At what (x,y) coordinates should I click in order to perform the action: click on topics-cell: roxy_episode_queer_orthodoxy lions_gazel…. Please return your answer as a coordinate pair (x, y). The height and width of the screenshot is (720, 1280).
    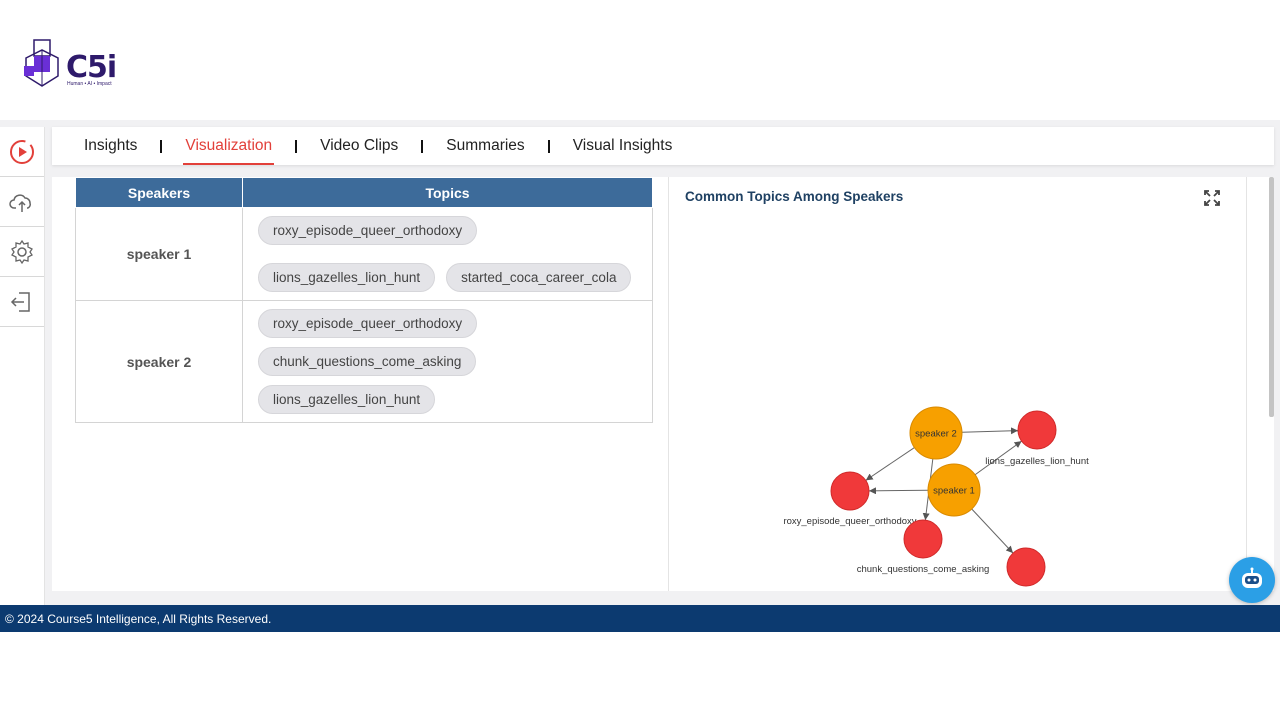
    Looking at the image, I should click on (447, 254).